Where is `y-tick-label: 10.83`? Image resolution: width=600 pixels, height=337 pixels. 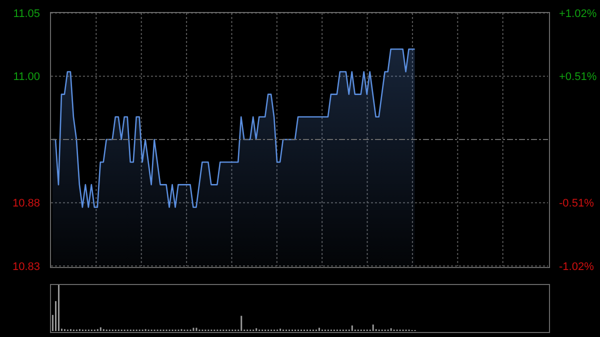
y-tick-label: 10.83 is located at coordinates (26, 266).